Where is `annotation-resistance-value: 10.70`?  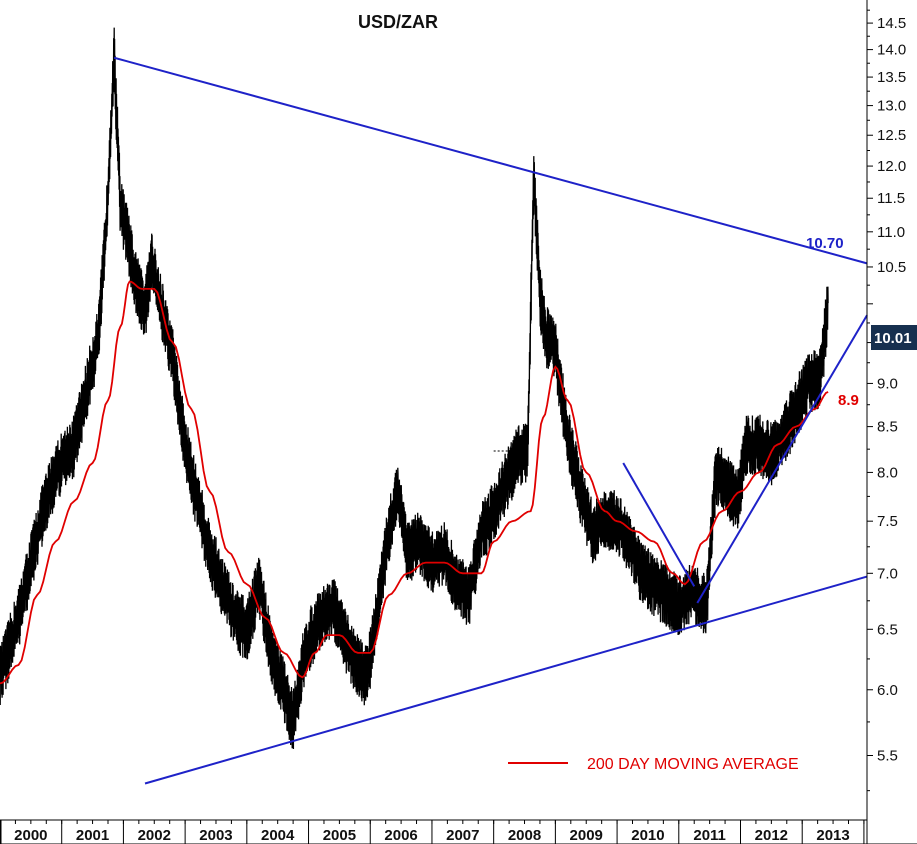
annotation-resistance-value: 10.70 is located at coordinates (825, 243).